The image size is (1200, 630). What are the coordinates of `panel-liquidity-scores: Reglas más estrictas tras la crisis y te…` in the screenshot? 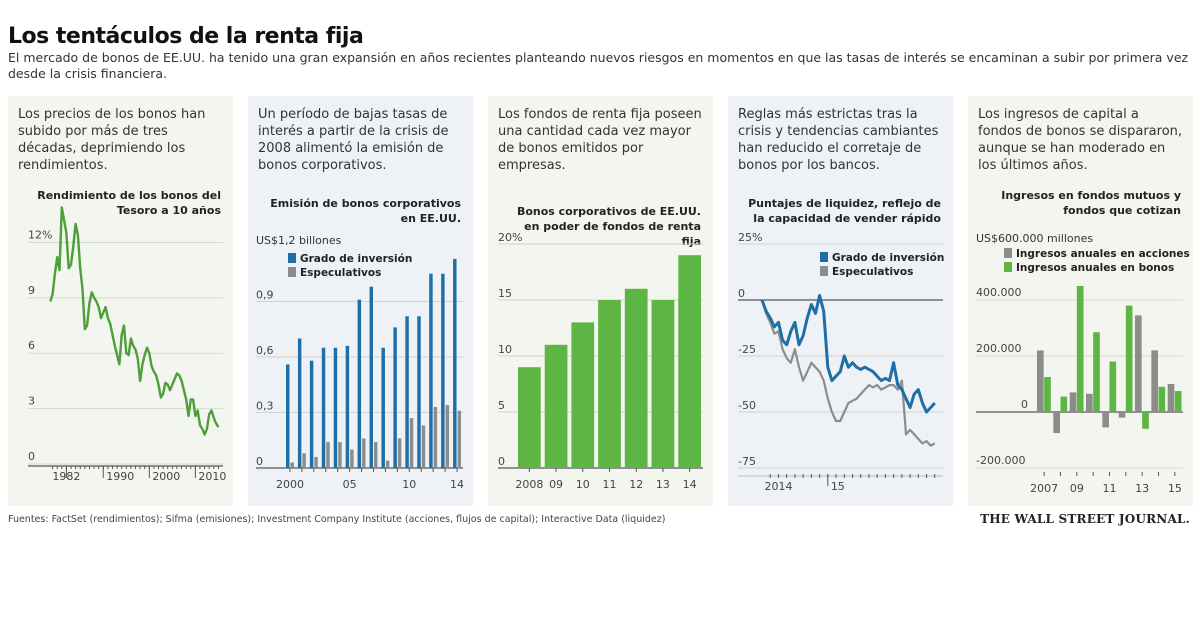 It's located at (840, 301).